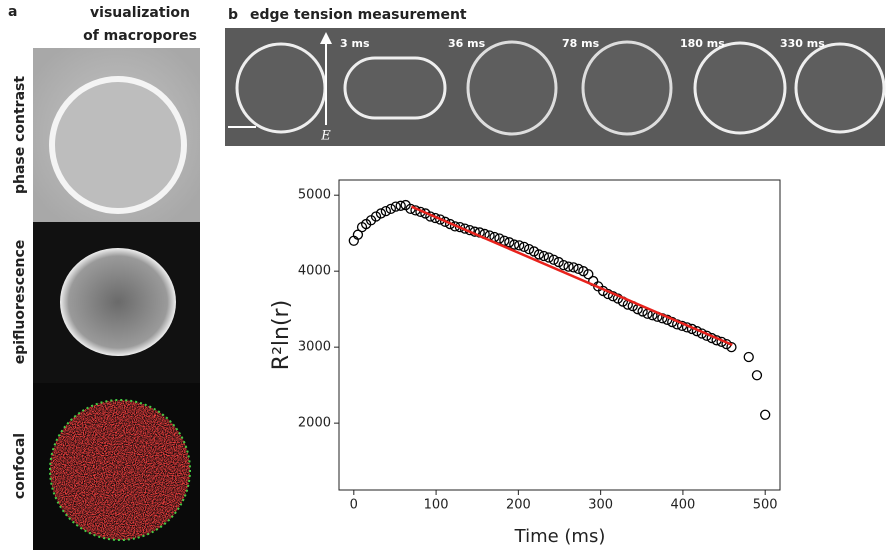 The width and height of the screenshot is (888, 554). Describe the element at coordinates (765, 505) in the screenshot. I see `x-tick-label: 500` at that location.